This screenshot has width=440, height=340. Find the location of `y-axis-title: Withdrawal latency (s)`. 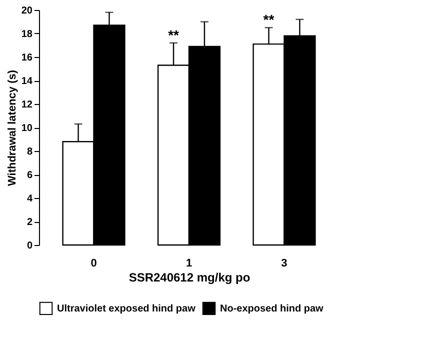

y-axis-title: Withdrawal latency (s) is located at coordinates (12, 128).